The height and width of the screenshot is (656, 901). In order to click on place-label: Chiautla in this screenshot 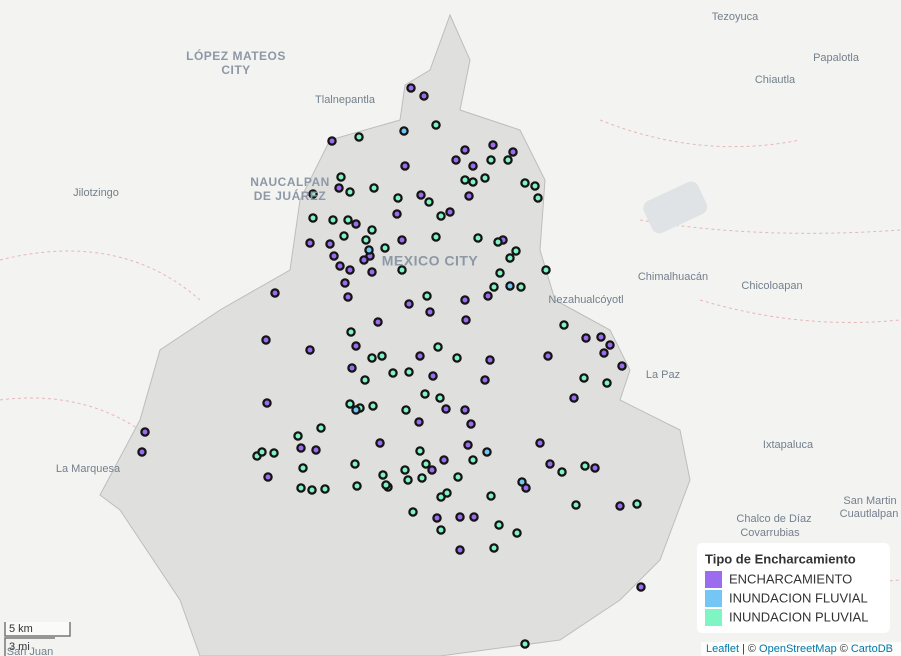, I will do `click(775, 80)`.